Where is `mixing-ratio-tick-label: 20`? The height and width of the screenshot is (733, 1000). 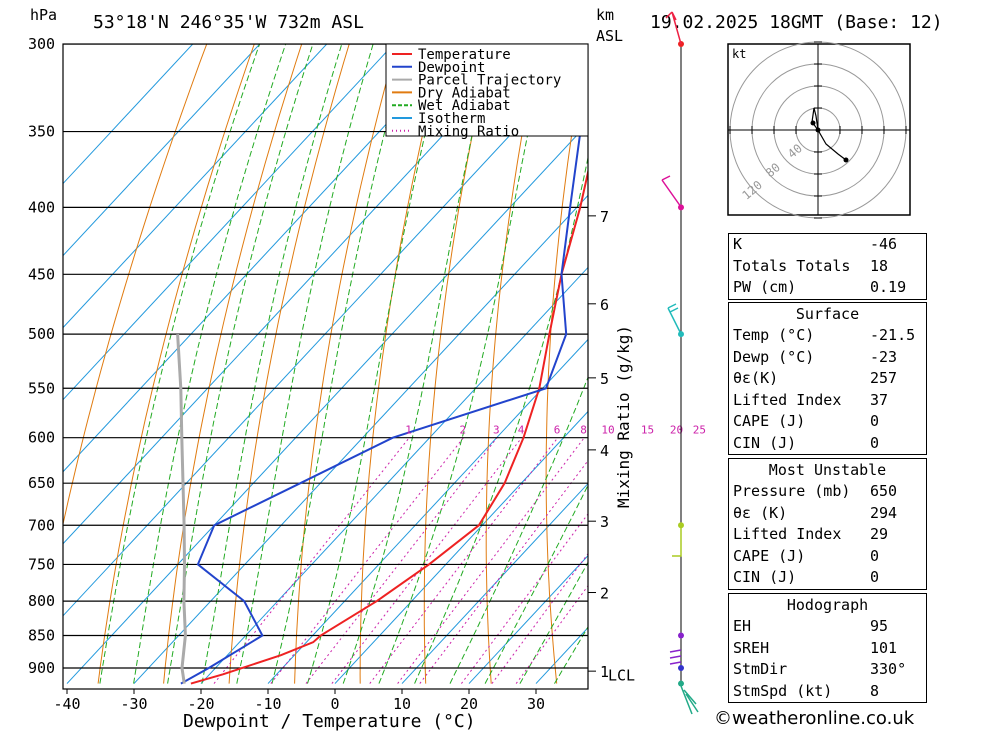 mixing-ratio-tick-label: 20 is located at coordinates (676, 430).